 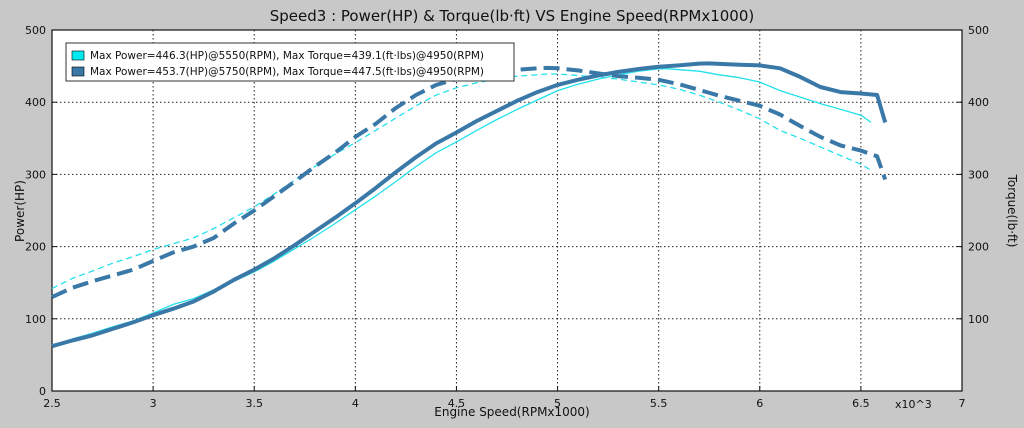 What do you see at coordinates (35, 319) in the screenshot?
I see `y-tick-label: 100` at bounding box center [35, 319].